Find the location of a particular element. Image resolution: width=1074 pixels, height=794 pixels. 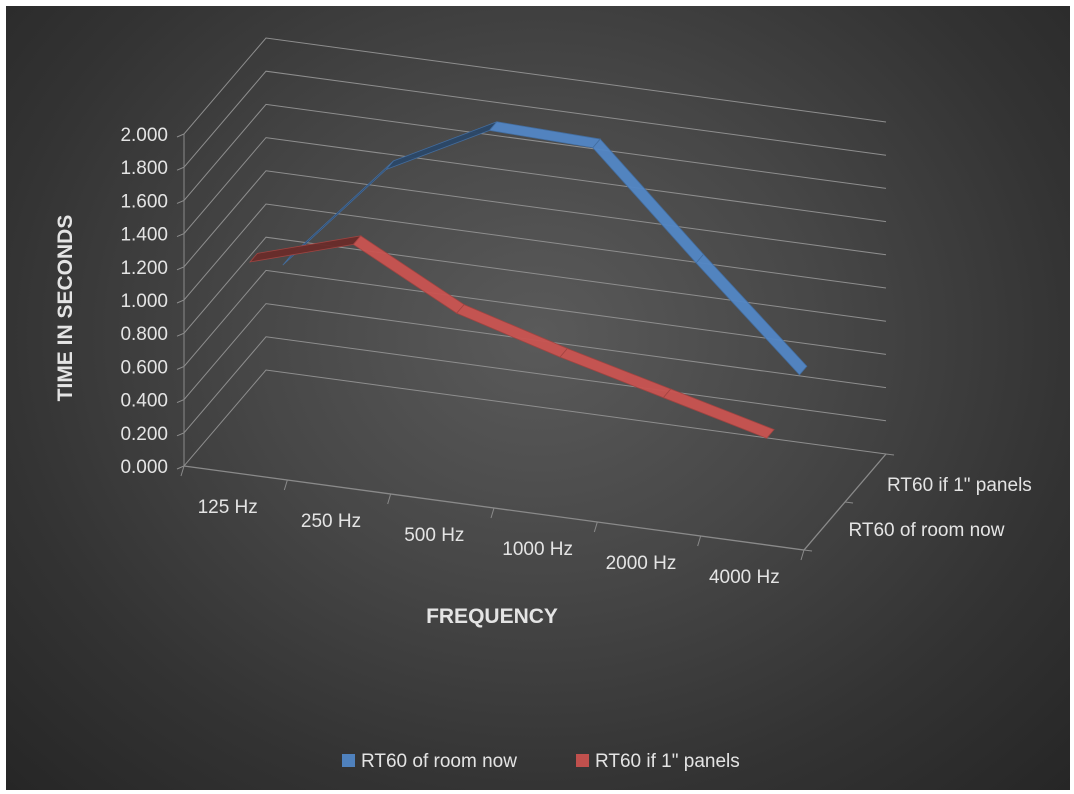

y-tick-label: 0.800 is located at coordinates (144, 334).